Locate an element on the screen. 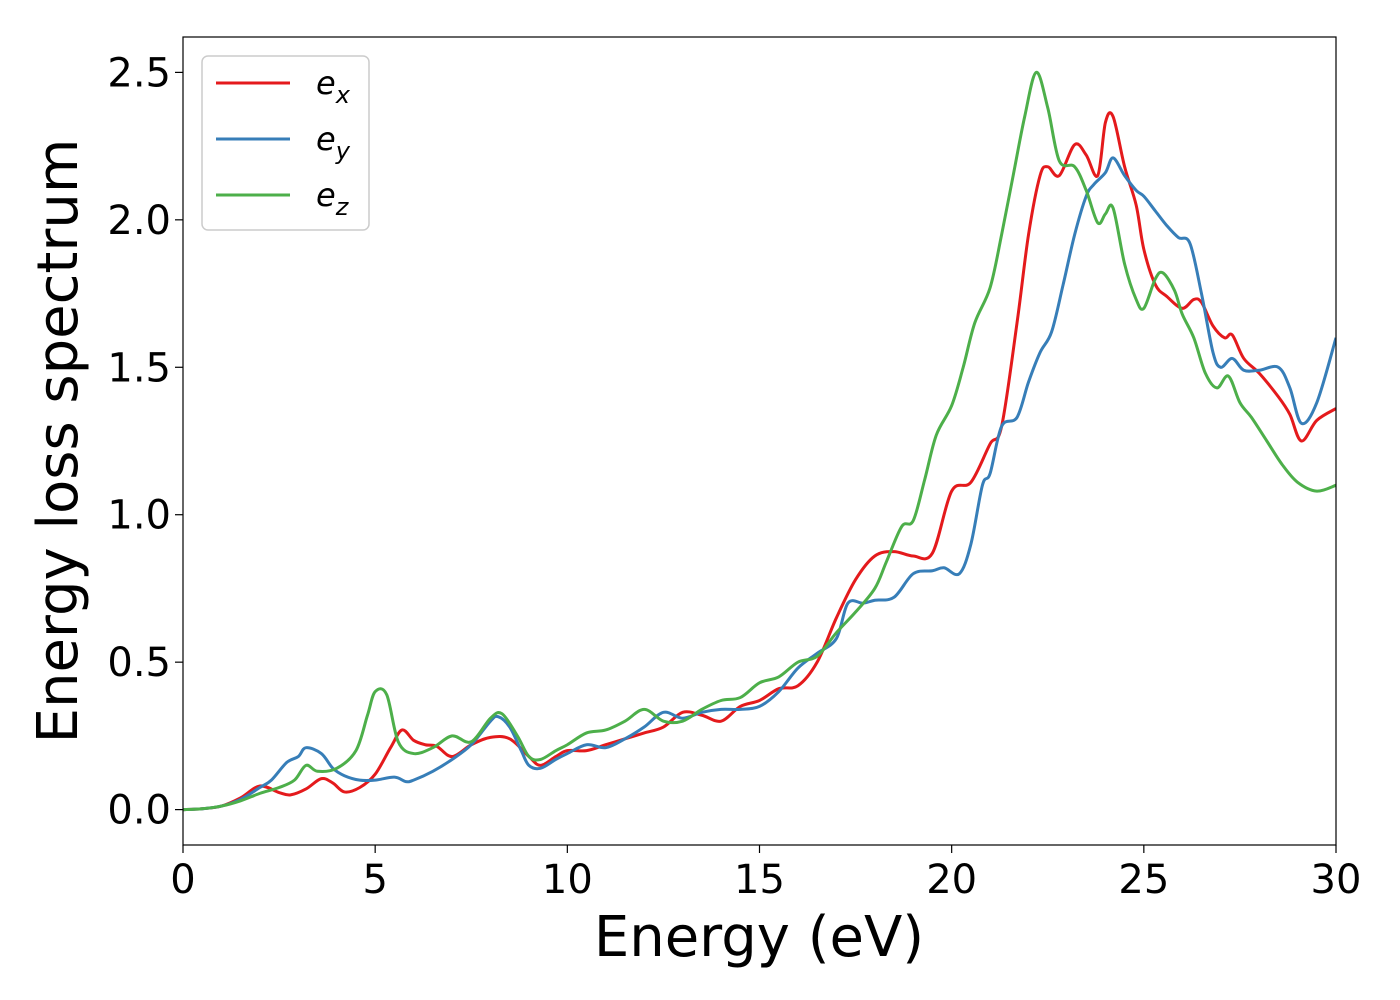 Image resolution: width=1400 pixels, height=1000 pixels. y-axis-label: Energy loss spectrum is located at coordinates (58, 441).